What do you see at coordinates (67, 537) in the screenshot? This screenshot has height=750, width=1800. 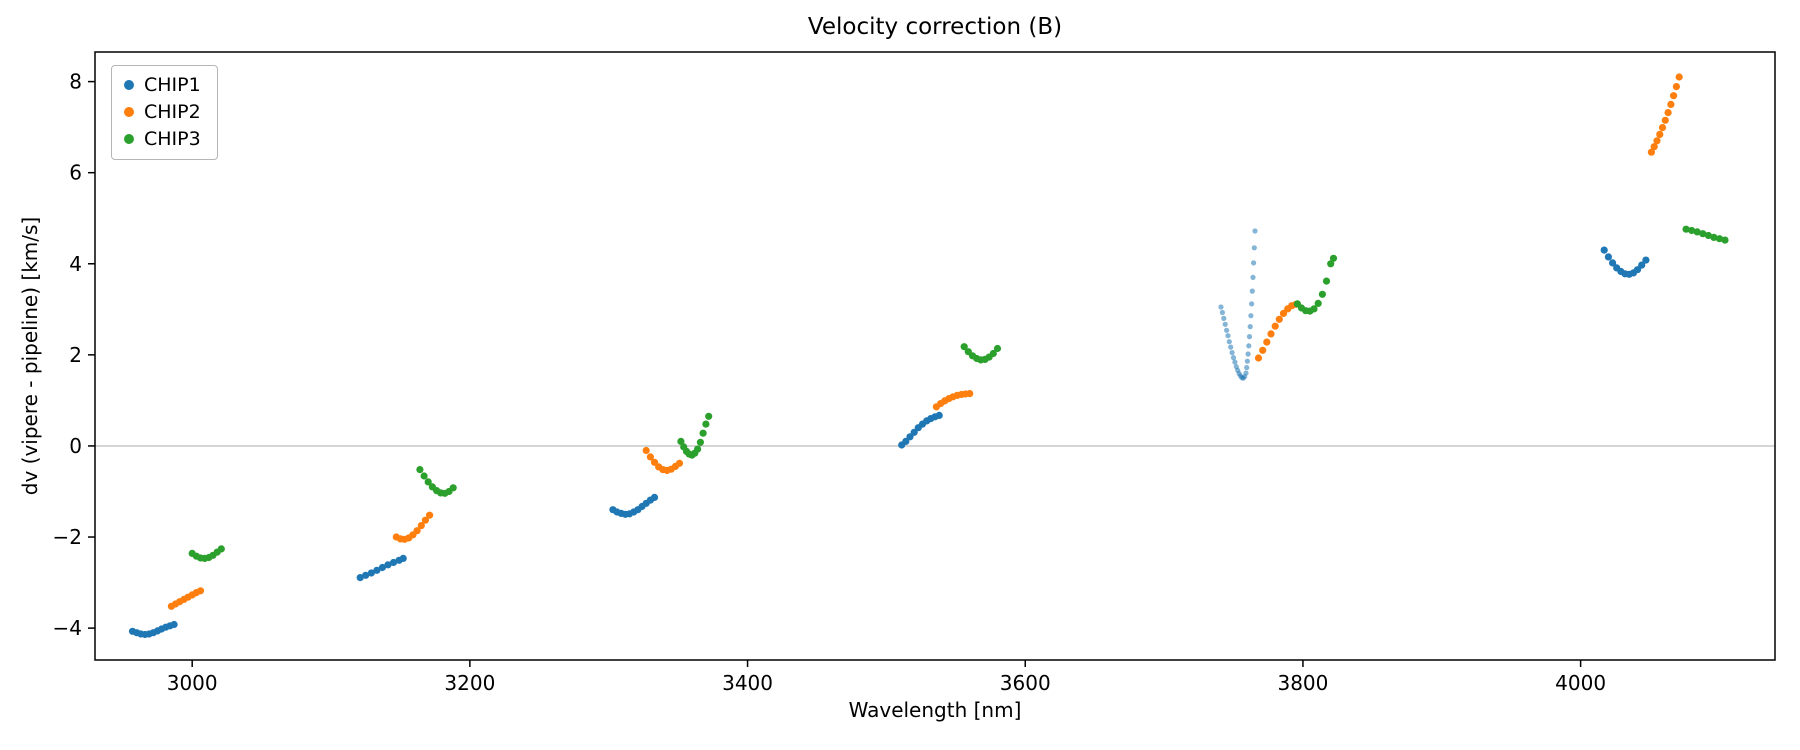 I see `y-tick-label: −2` at bounding box center [67, 537].